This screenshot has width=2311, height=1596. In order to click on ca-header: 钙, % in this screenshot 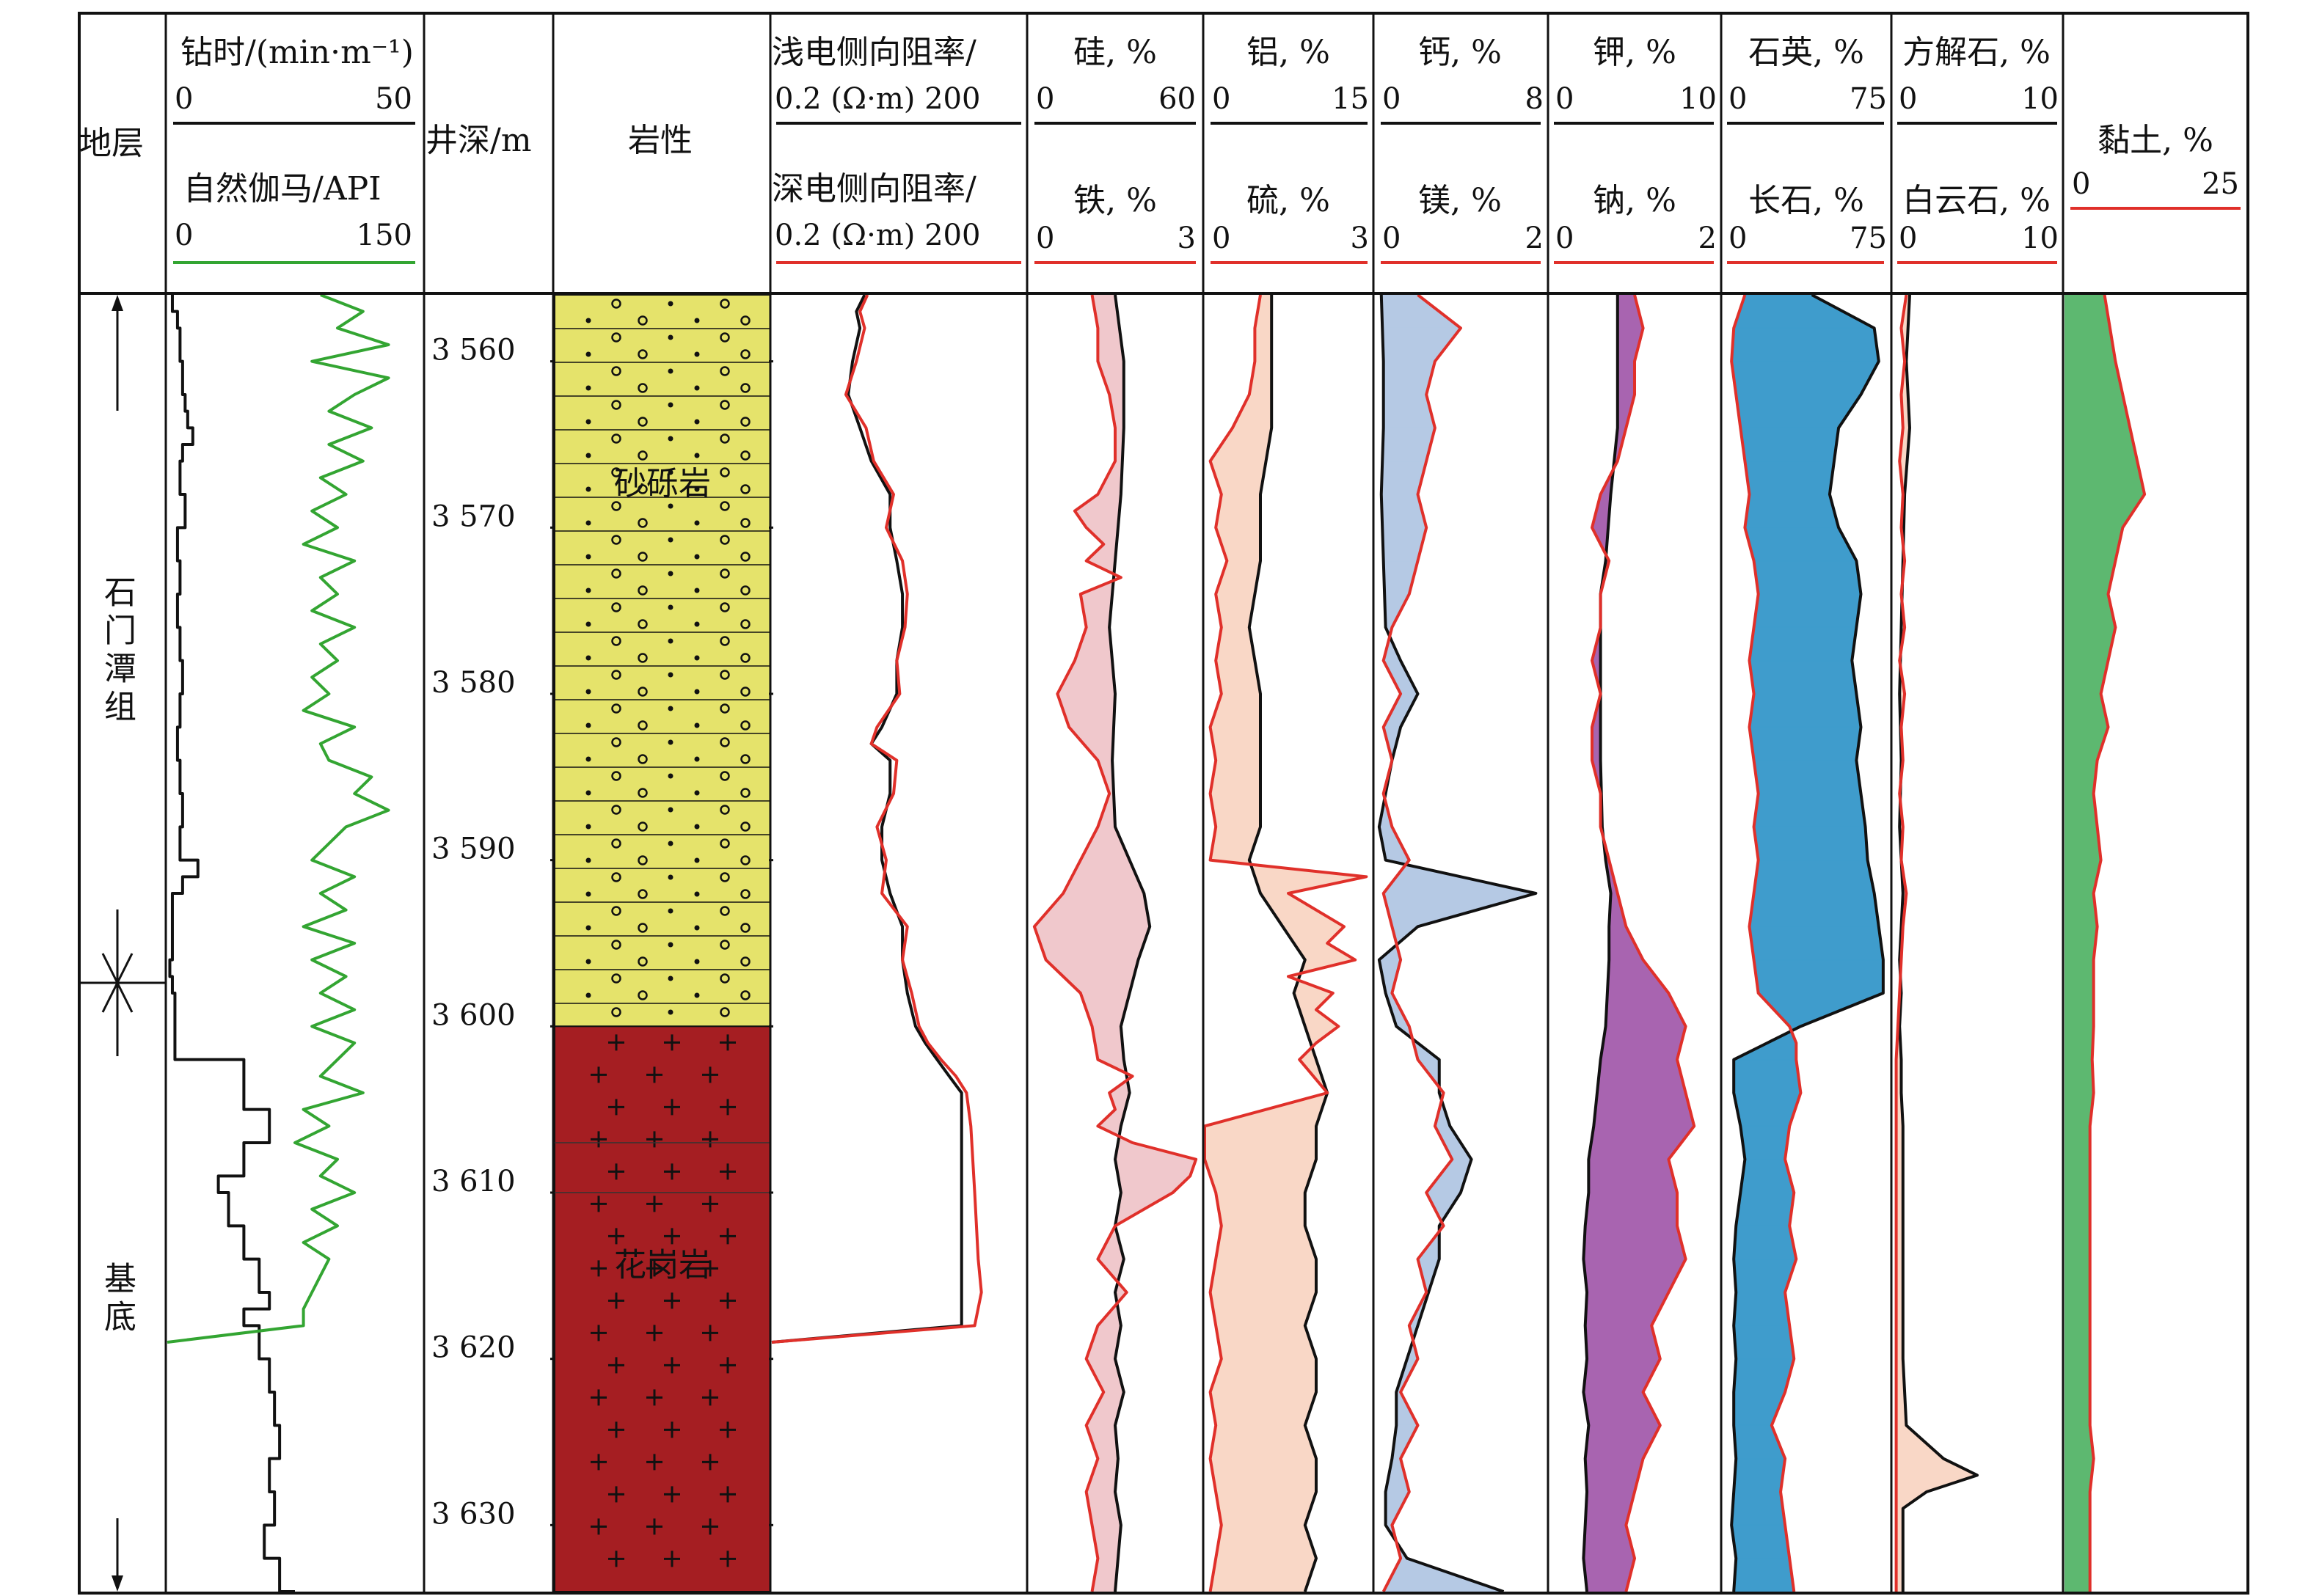, I will do `click(1460, 52)`.